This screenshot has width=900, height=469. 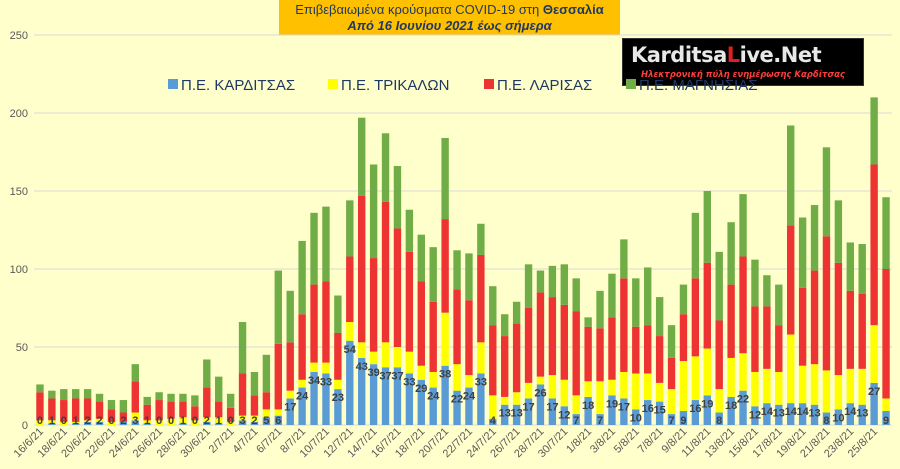 I want to click on data-label: 5, so click(x=266, y=421).